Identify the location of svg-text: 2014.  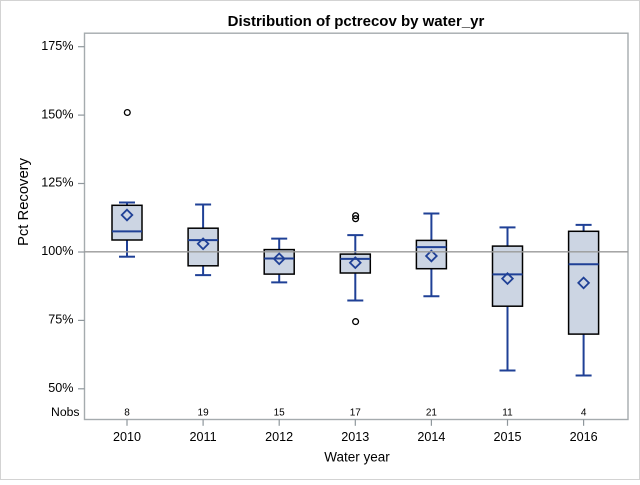
(431, 437).